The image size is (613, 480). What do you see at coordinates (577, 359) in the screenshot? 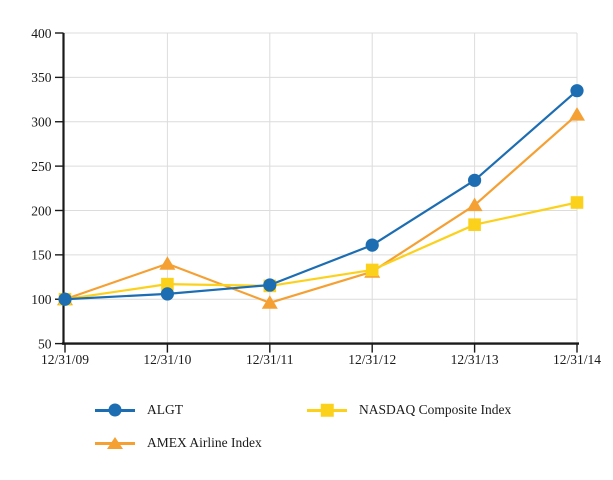
I see `svg-text: 12/31/14` at bounding box center [577, 359].